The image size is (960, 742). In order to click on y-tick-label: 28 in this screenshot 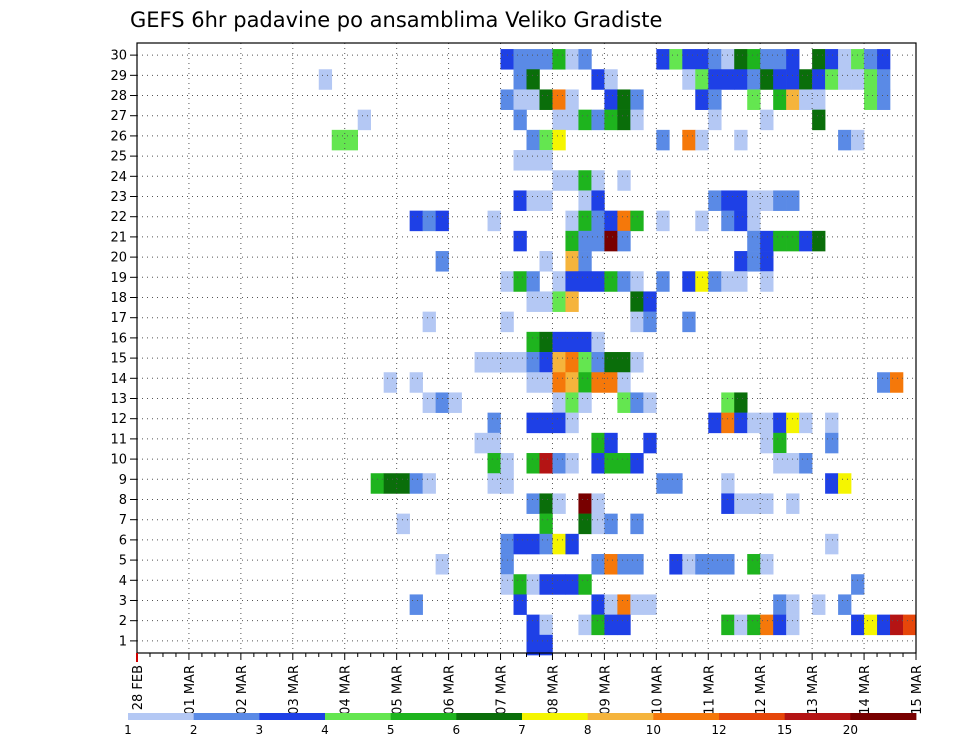, I will do `click(118, 96)`.